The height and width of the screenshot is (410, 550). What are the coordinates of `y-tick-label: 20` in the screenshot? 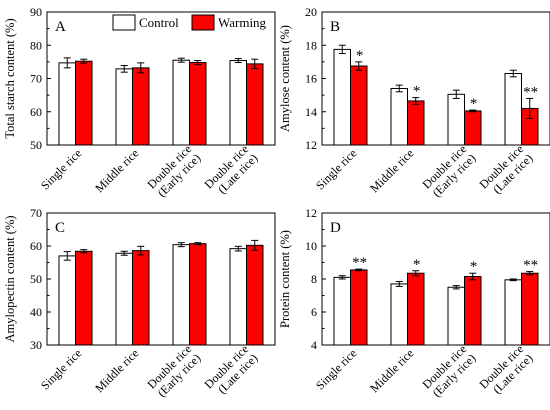 It's located at (311, 12).